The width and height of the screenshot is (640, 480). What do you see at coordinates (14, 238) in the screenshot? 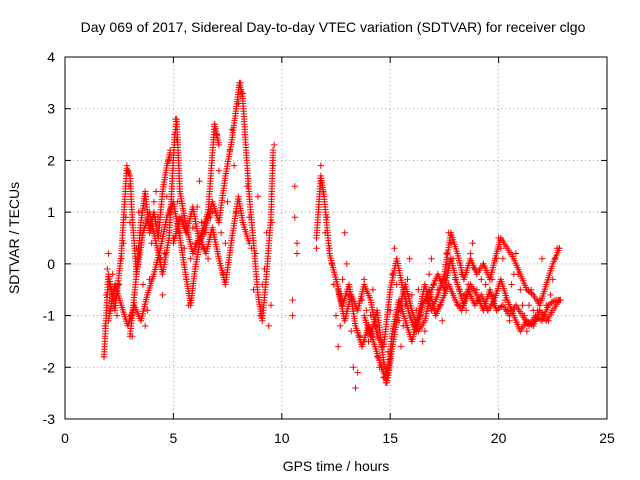
I see `y-axis-label: SDTVAR / TECUs` at bounding box center [14, 238].